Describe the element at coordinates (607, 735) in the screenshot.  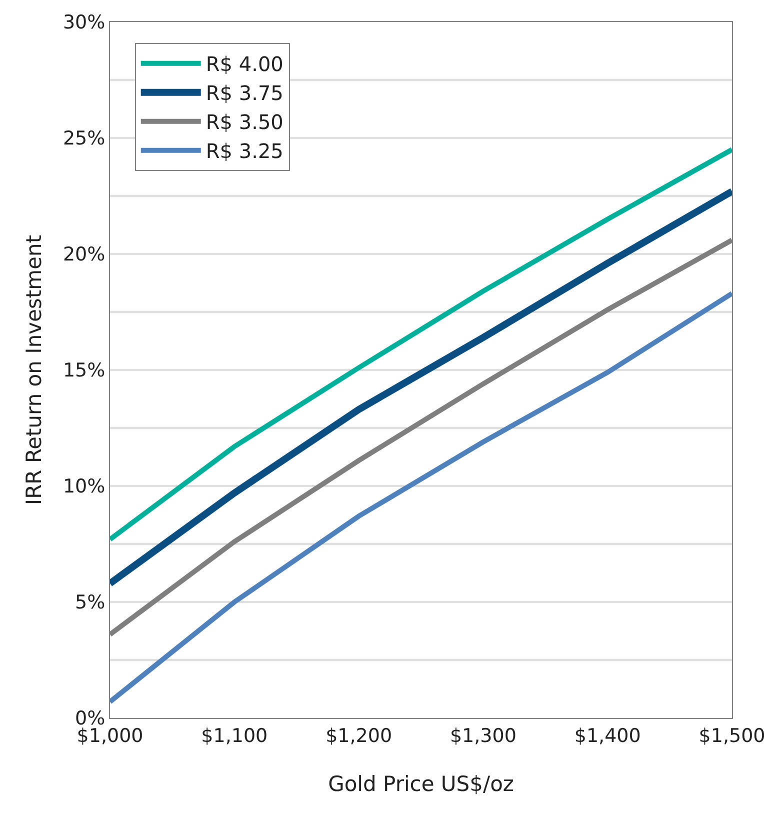
I see `x-tick-label: $1,400` at that location.